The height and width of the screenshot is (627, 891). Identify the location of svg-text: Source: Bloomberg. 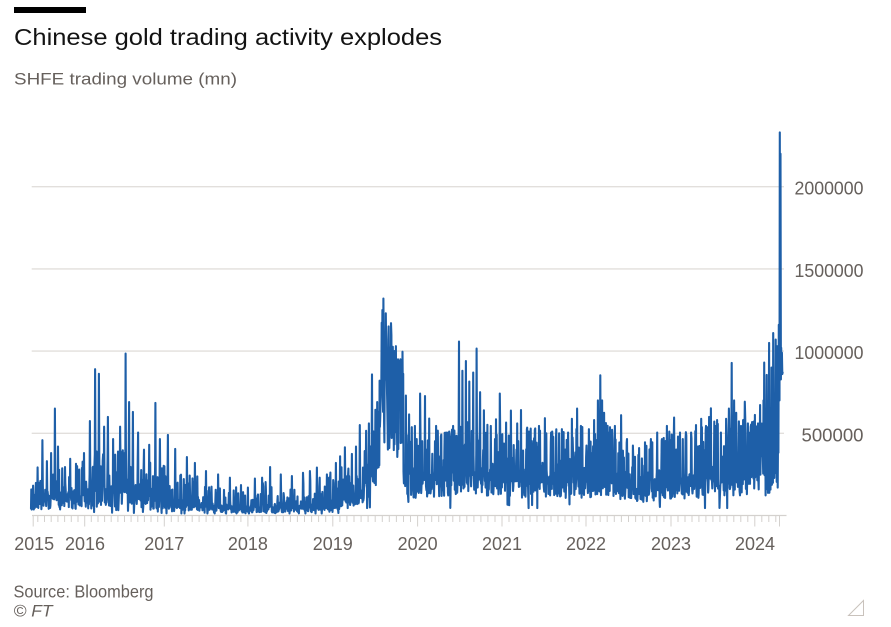
(84, 591).